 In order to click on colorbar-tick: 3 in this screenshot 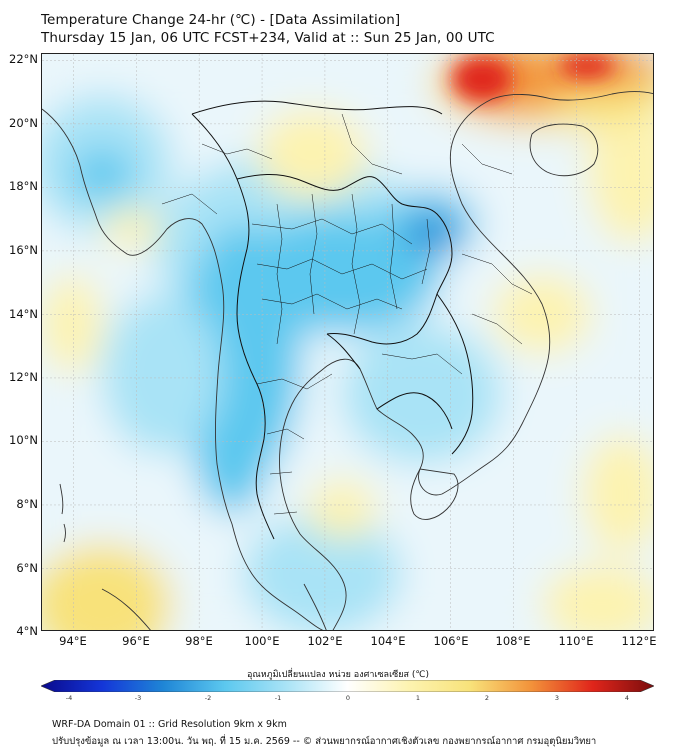, I will do `click(557, 698)`.